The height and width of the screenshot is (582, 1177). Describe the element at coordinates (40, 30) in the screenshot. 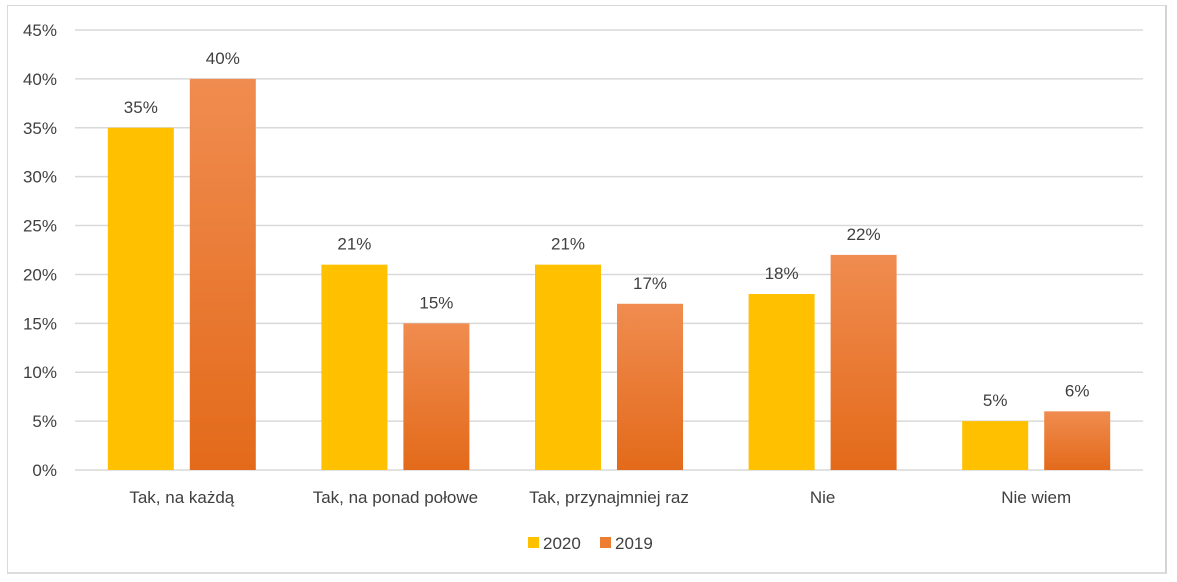

I see `y-tick-label: 45%` at that location.